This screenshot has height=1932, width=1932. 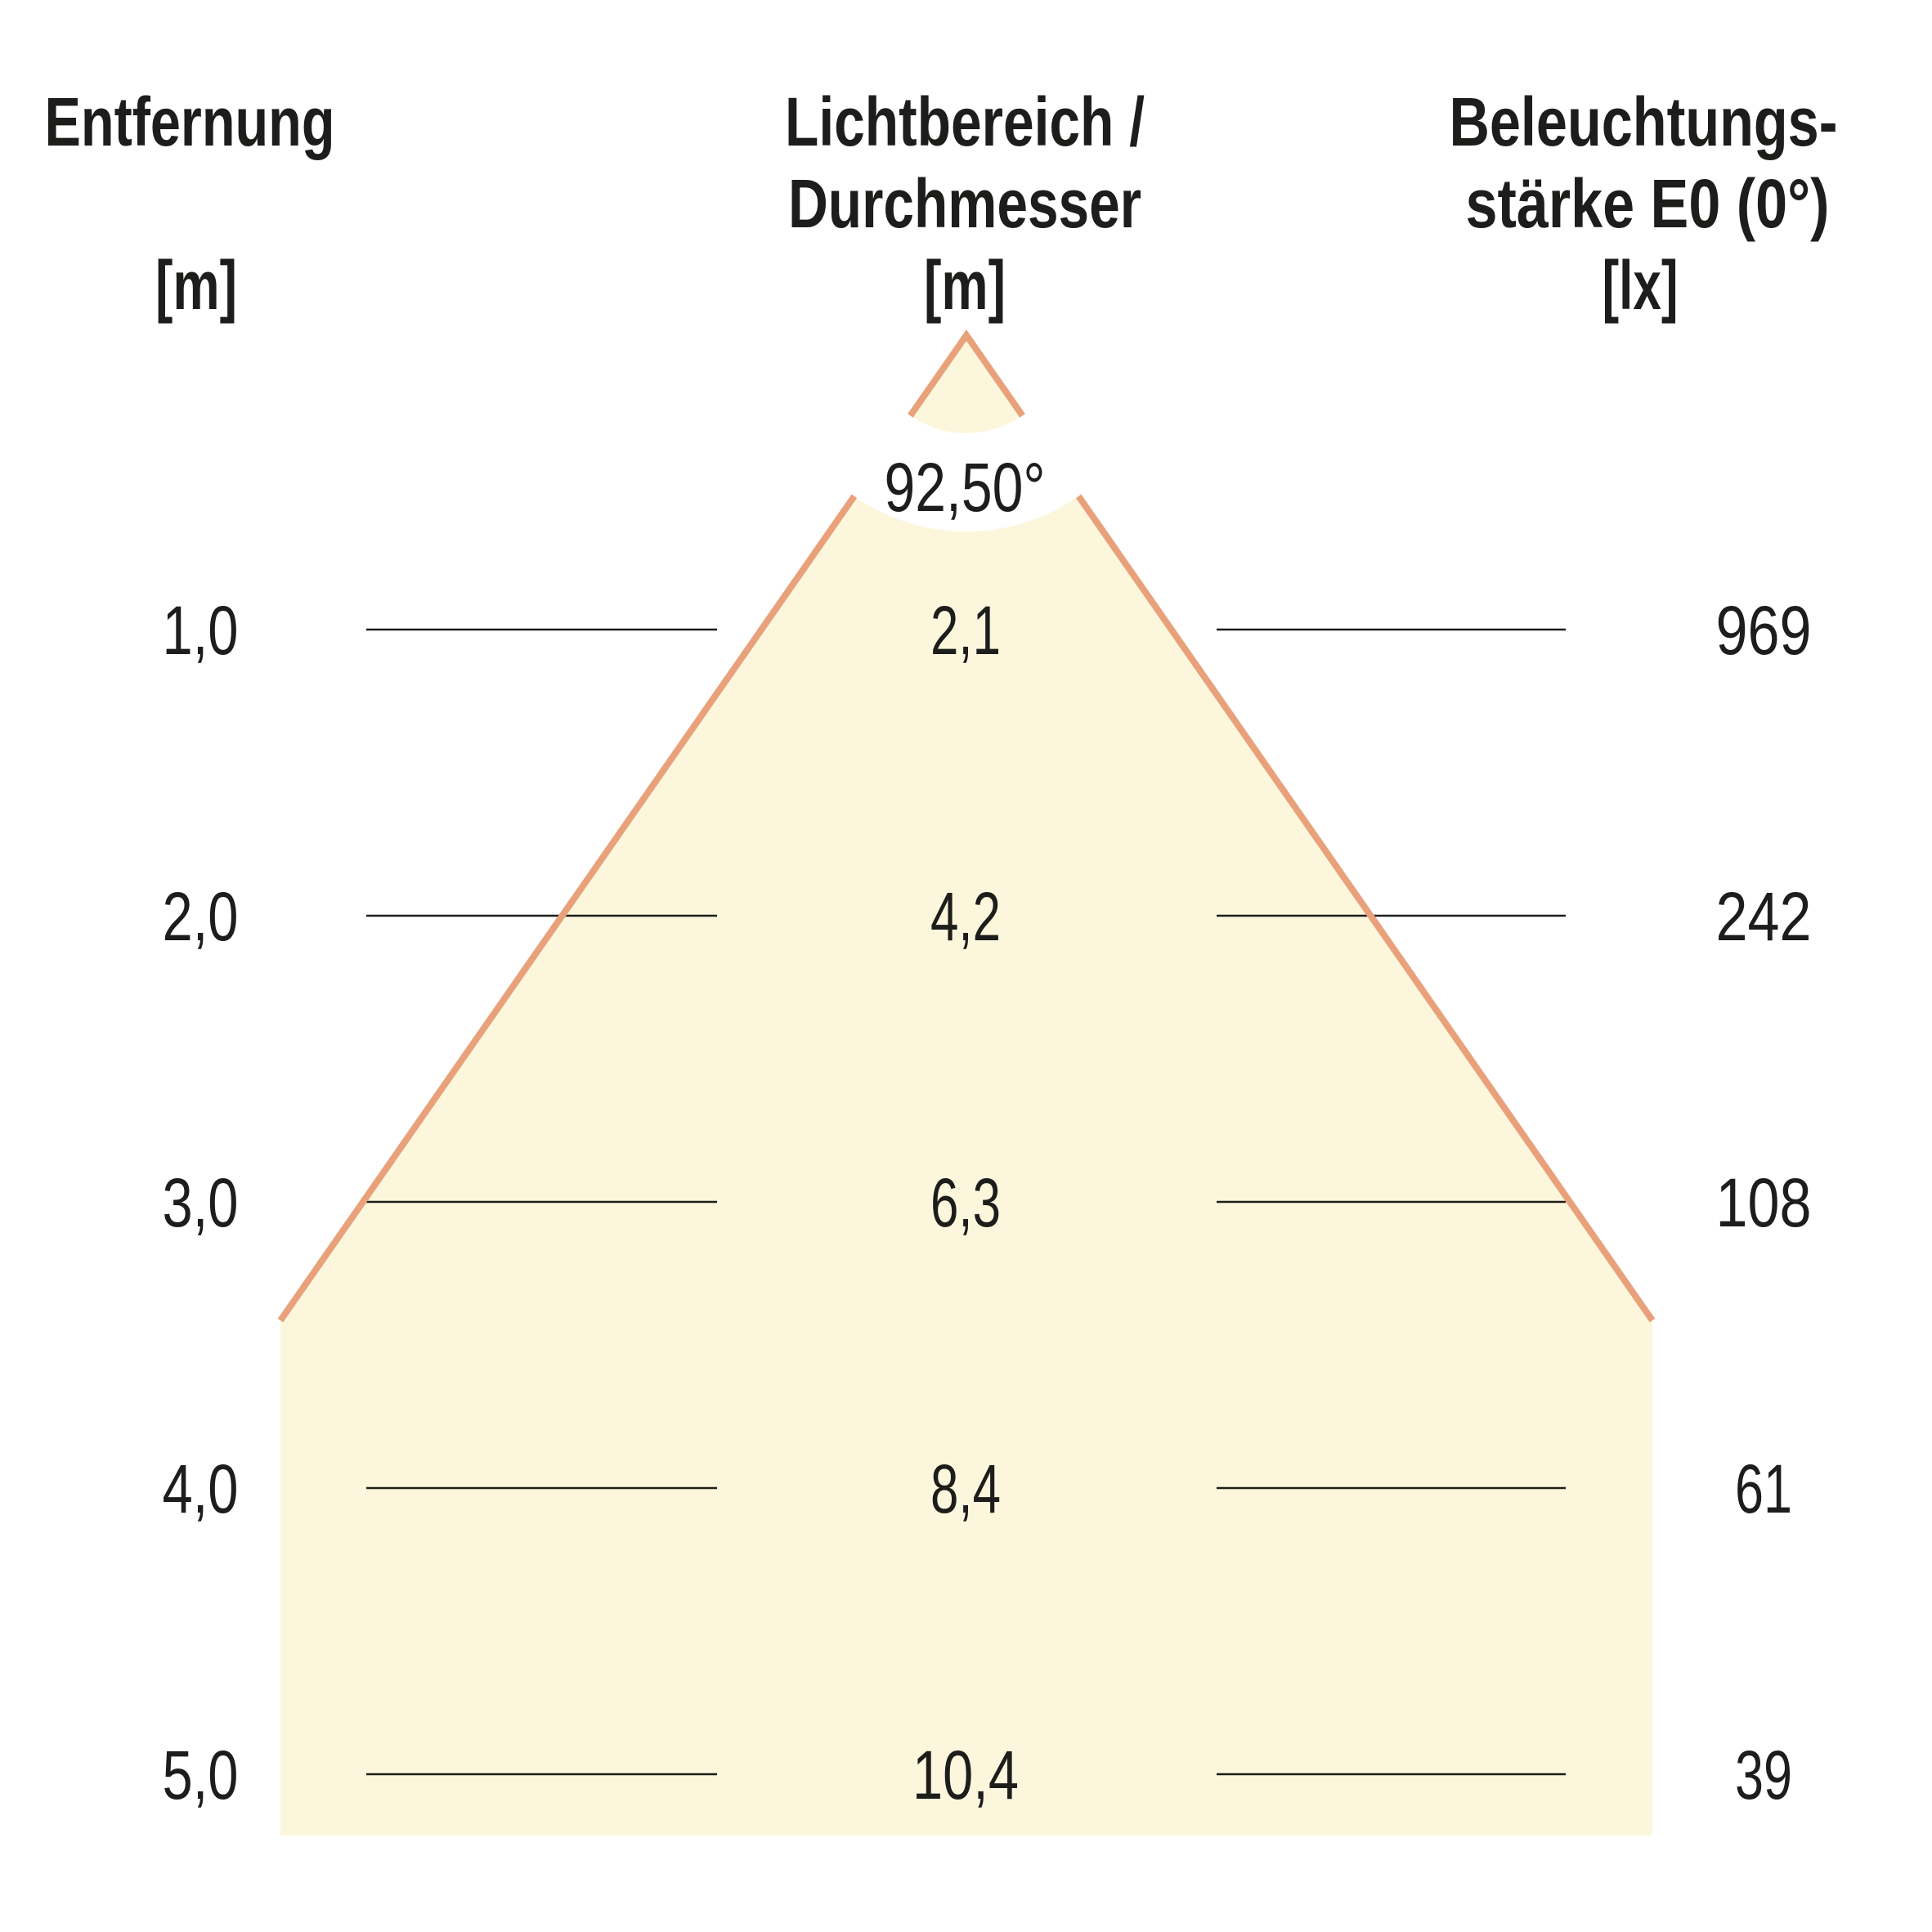 What do you see at coordinates (965, 285) in the screenshot?
I see `header-diameter-unit: [m]` at bounding box center [965, 285].